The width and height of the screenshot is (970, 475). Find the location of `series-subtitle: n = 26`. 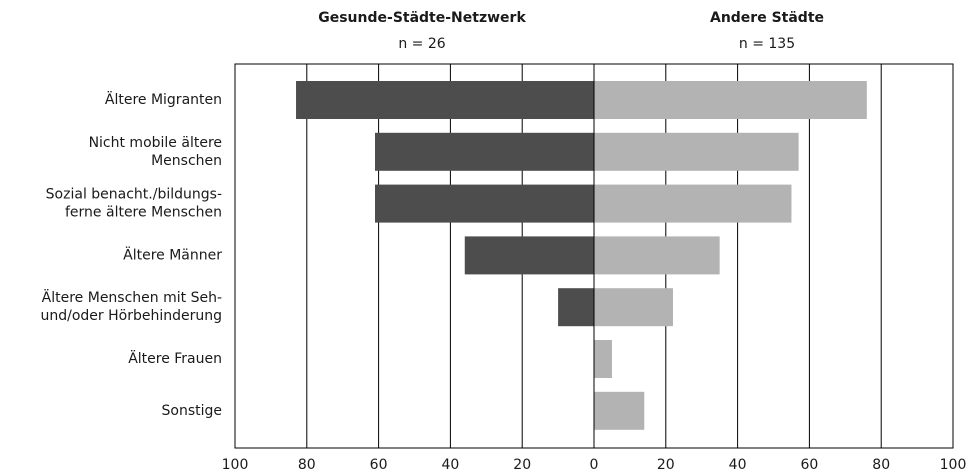

series-subtitle: n = 26 is located at coordinates (421, 44).